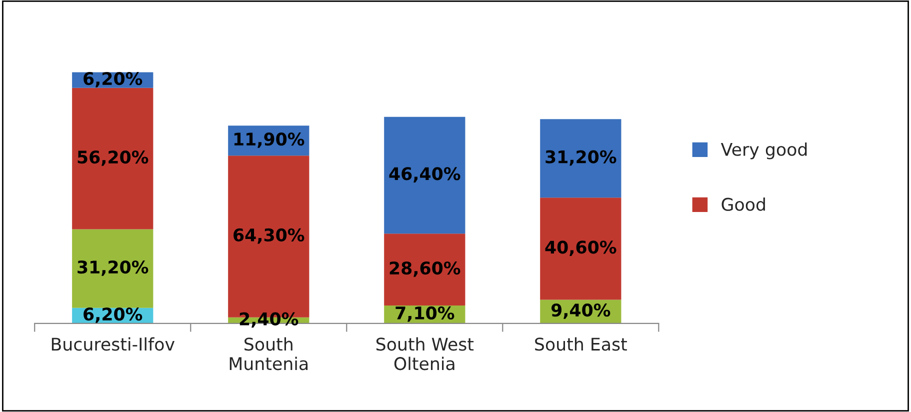  Describe the element at coordinates (113, 344) in the screenshot. I see `x-tick-label: Bucuresti-Ilfov` at that location.